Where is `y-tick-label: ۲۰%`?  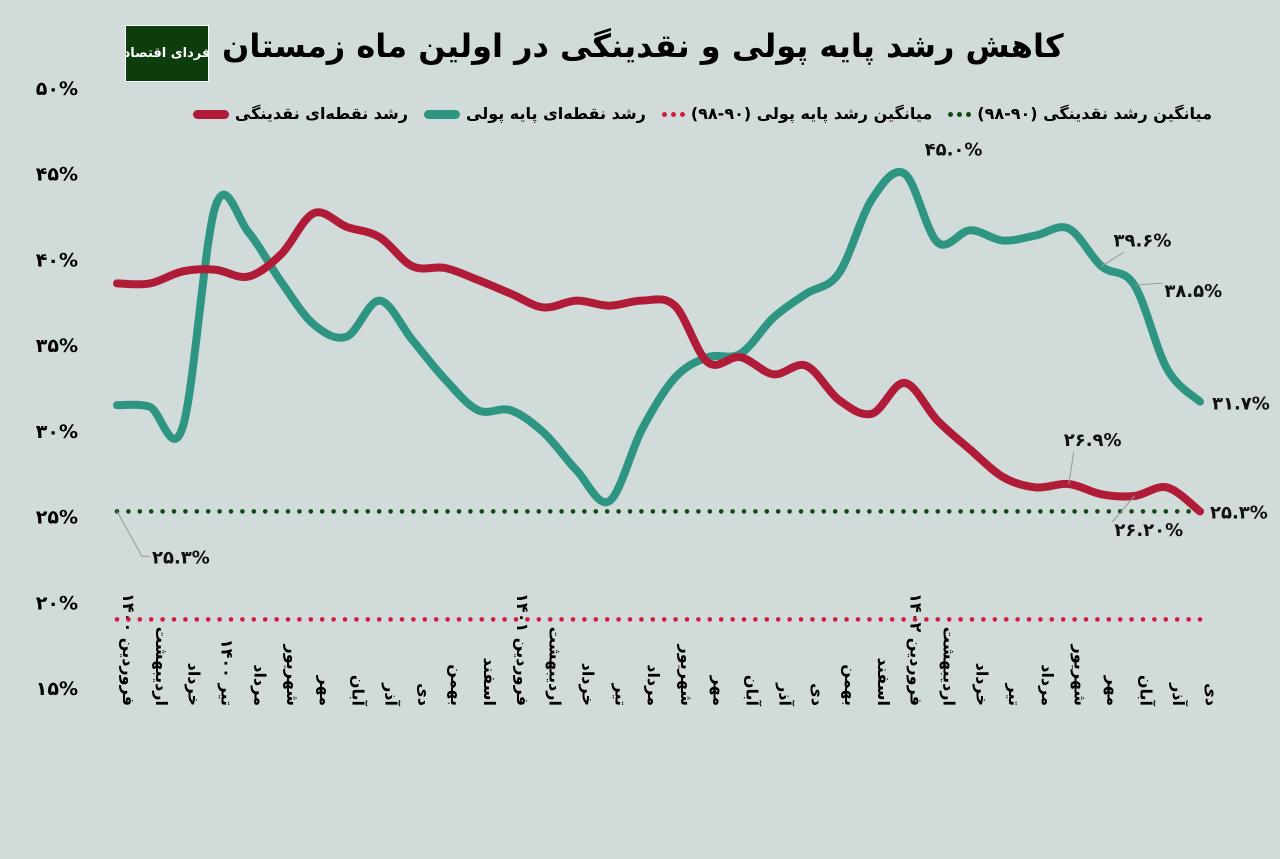 y-tick-label: ۲۰% is located at coordinates (57, 603).